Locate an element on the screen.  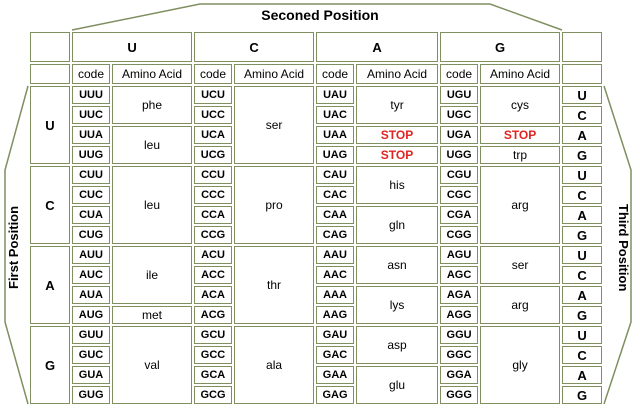
codon-cell: GCC is located at coordinates (213, 355).